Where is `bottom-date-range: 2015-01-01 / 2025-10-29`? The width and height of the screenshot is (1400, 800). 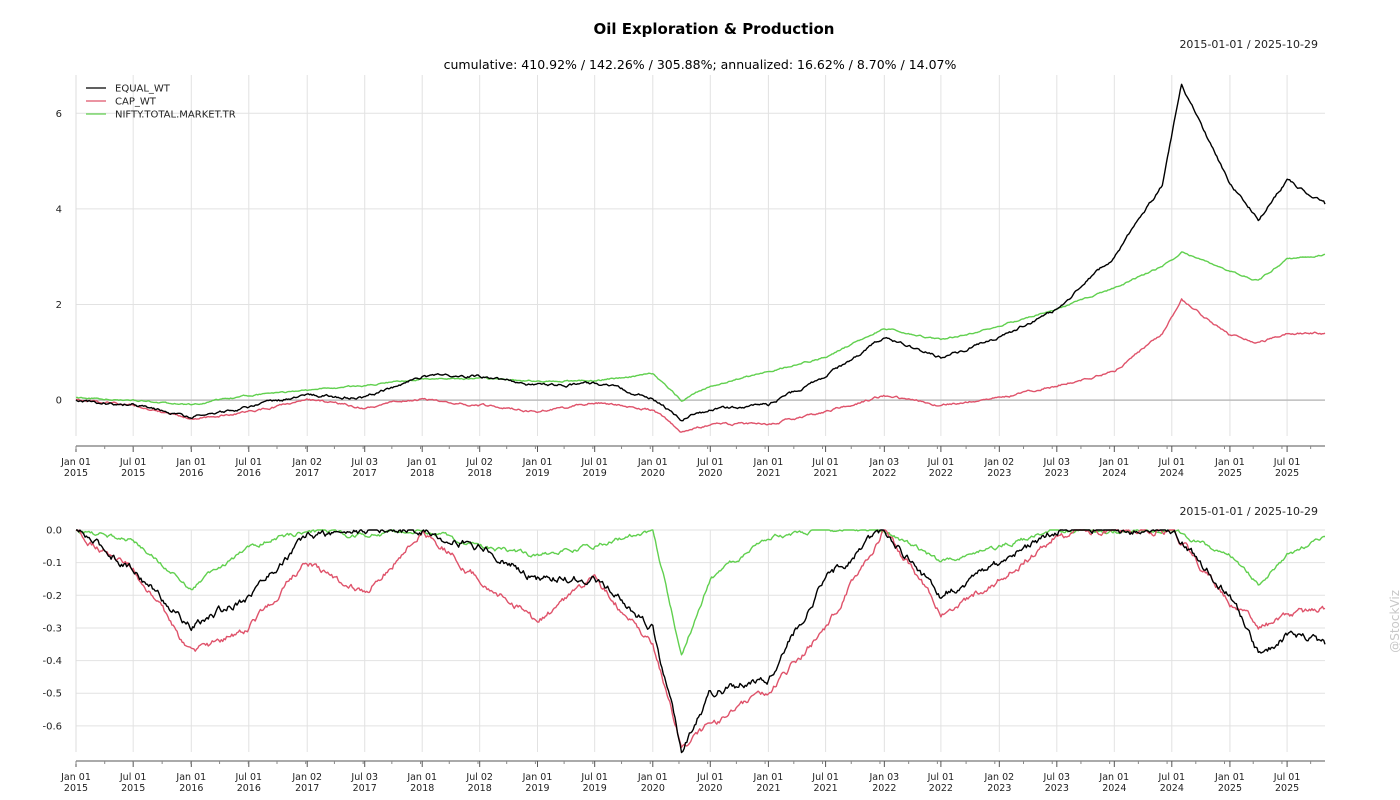 bottom-date-range: 2015-01-01 / 2025-10-29 is located at coordinates (1248, 511).